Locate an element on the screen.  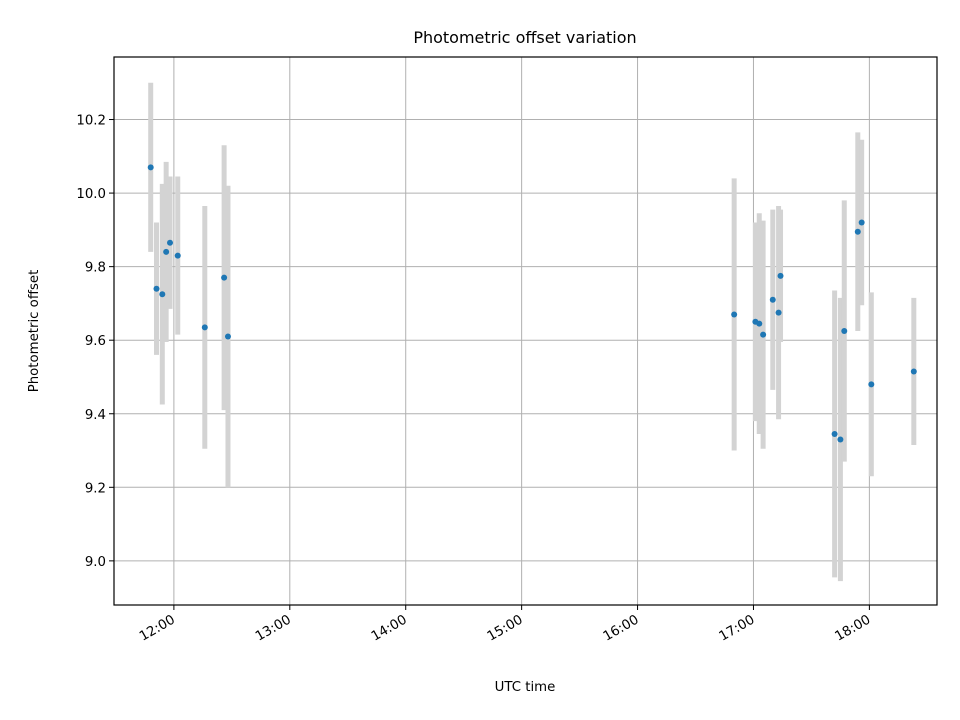
y-tick-label: 9.6 is located at coordinates (95, 341).